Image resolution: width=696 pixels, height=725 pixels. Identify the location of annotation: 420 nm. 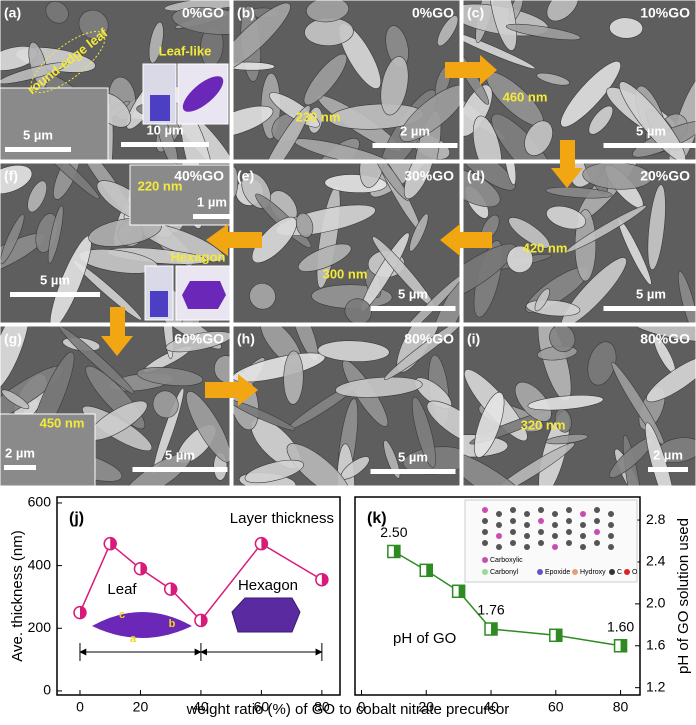
(545, 247).